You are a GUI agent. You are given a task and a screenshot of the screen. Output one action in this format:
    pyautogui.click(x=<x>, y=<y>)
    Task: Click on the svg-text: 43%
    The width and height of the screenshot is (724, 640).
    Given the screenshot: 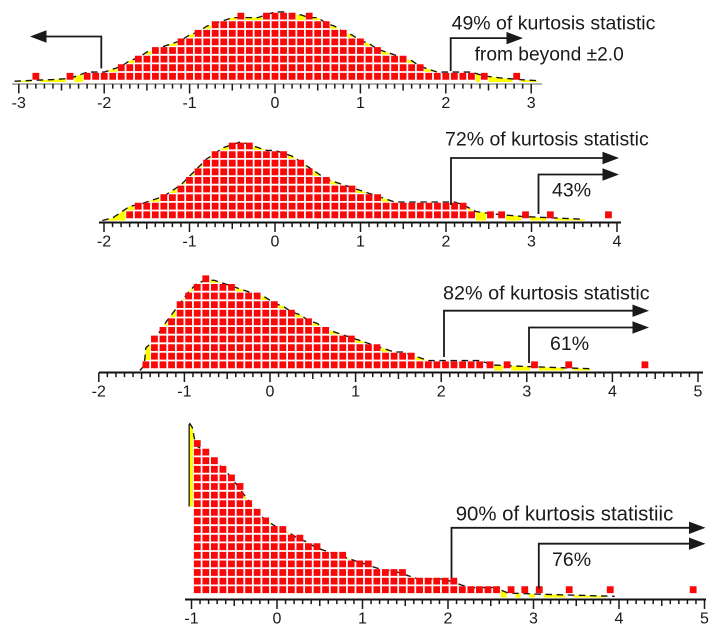 What is the action you would take?
    pyautogui.click(x=571, y=191)
    